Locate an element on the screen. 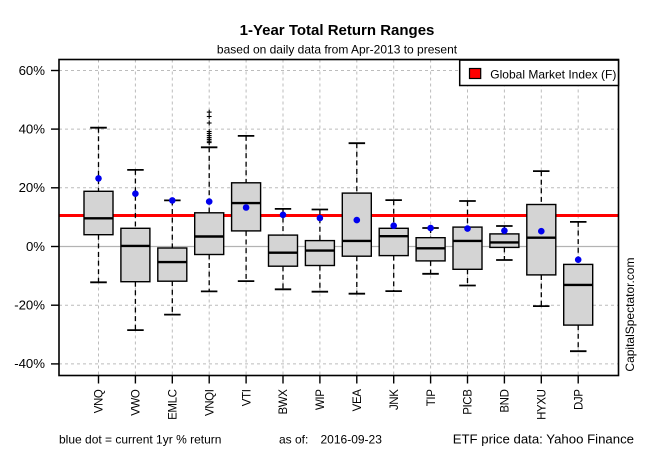  svg-text: PICB is located at coordinates (469, 402).